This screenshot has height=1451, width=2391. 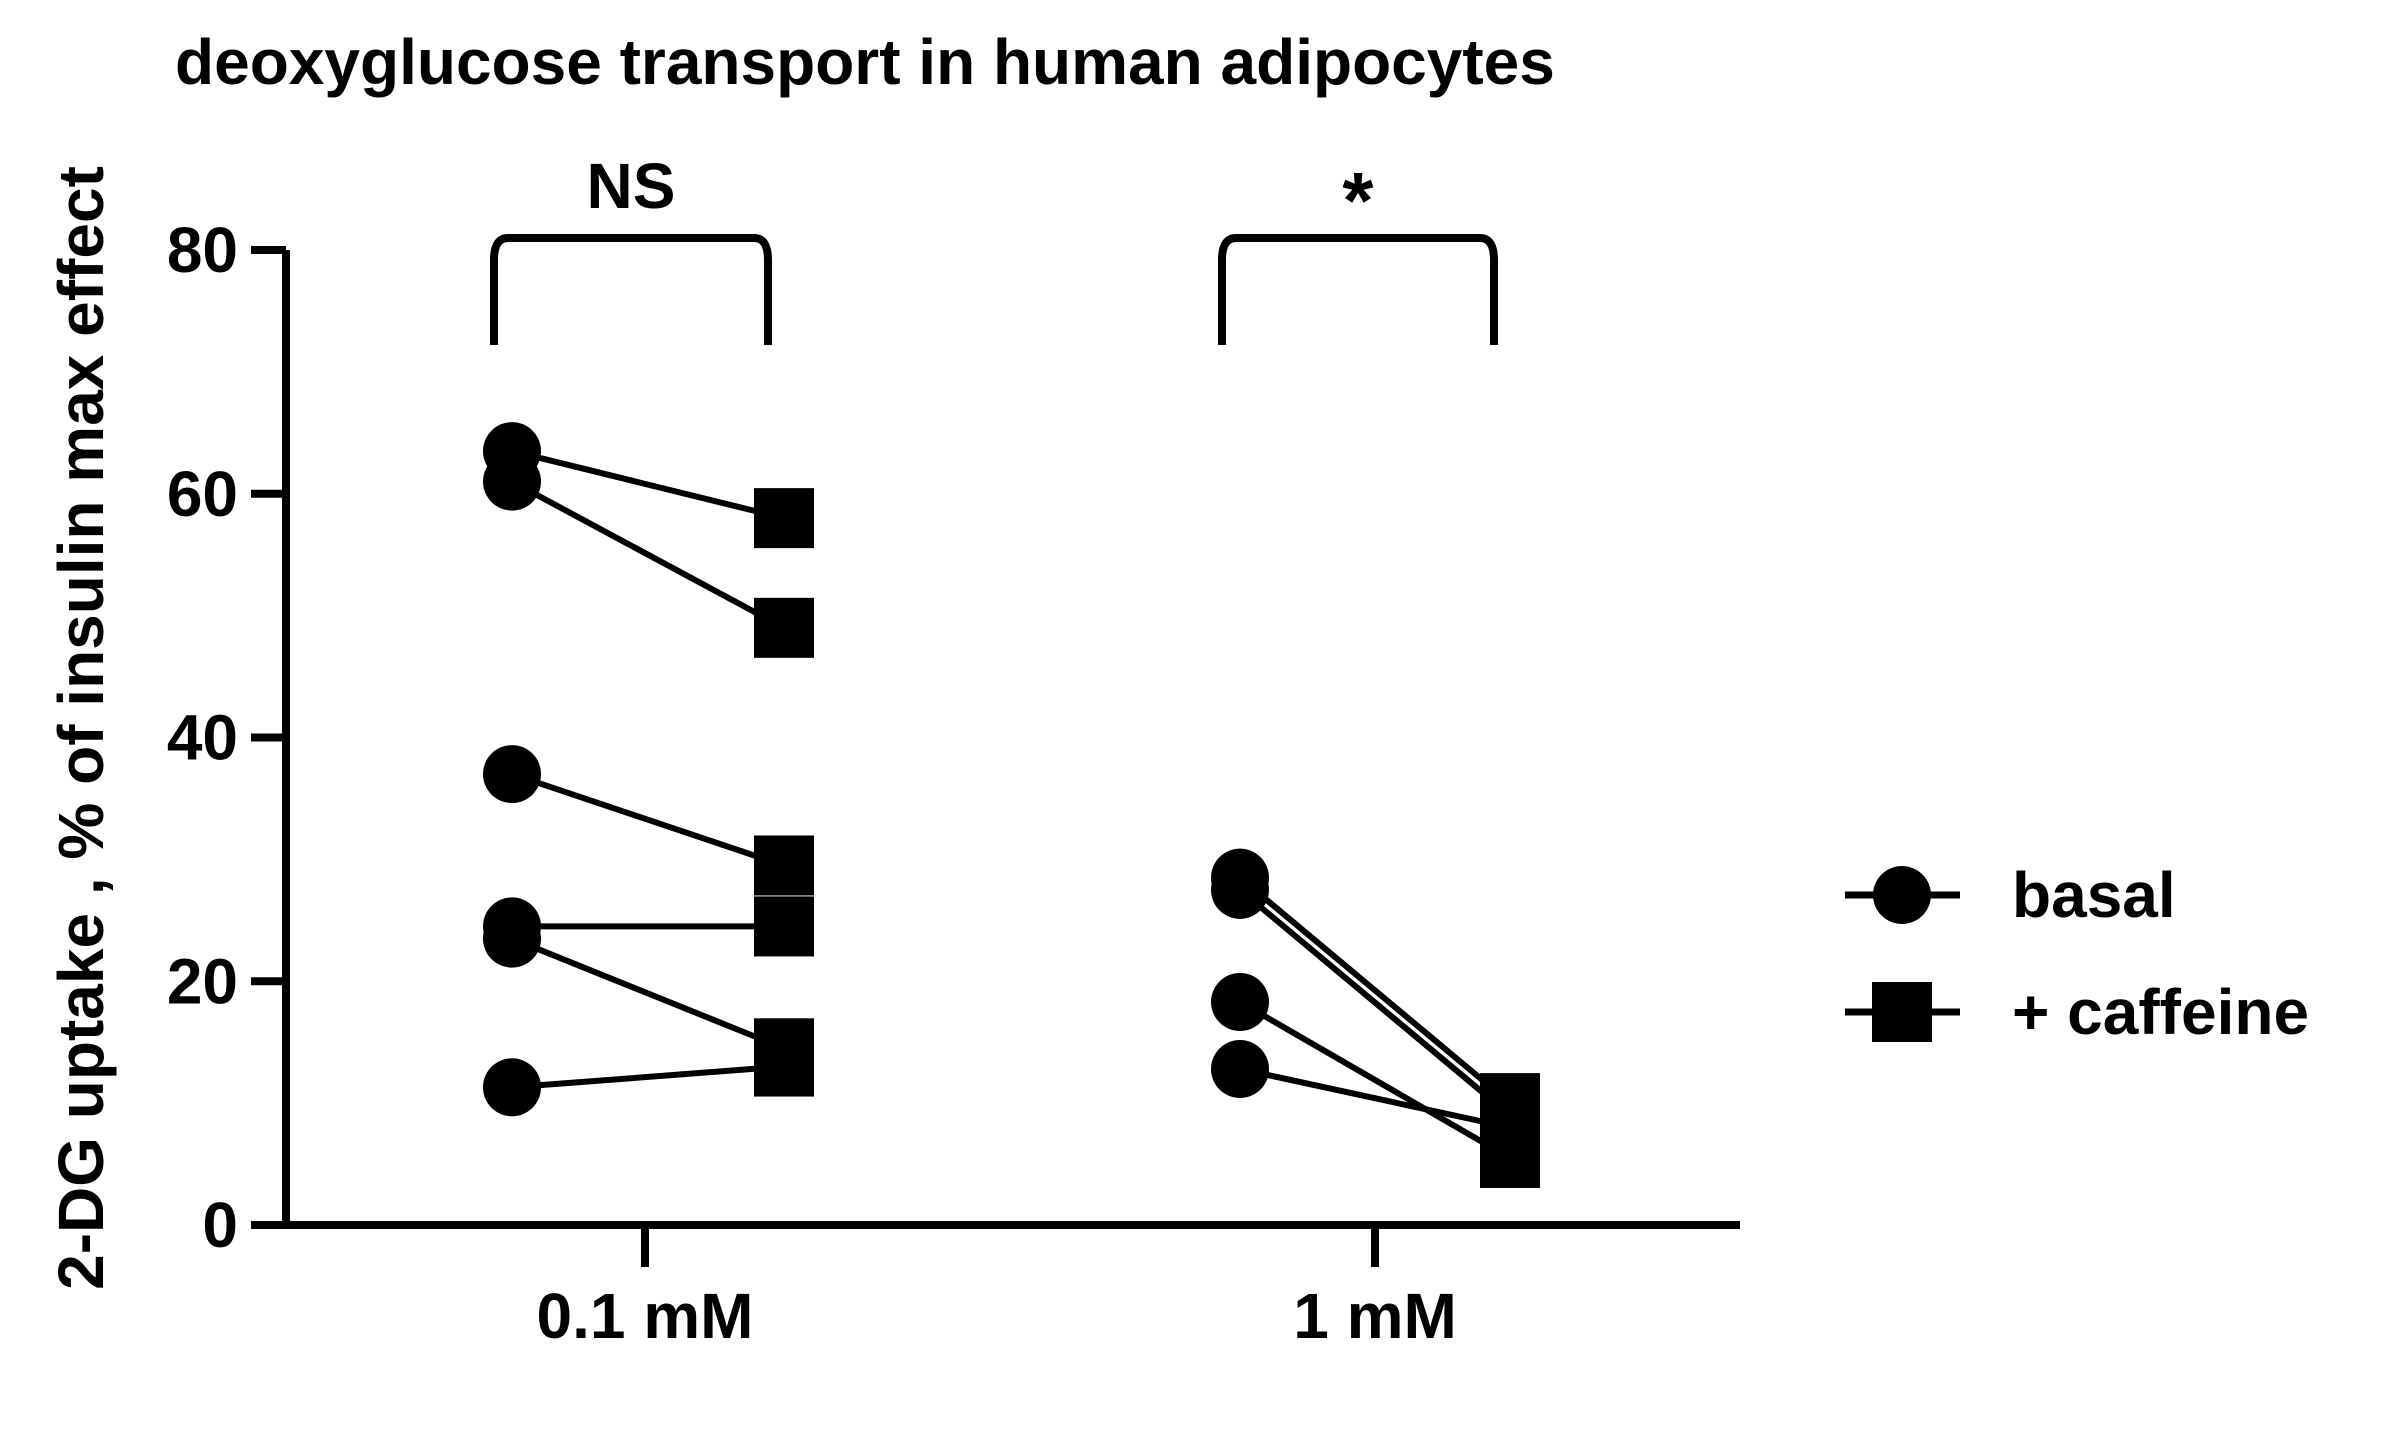 What do you see at coordinates (994, 247) in the screenshot?
I see `significance-brackets: NS *` at bounding box center [994, 247].